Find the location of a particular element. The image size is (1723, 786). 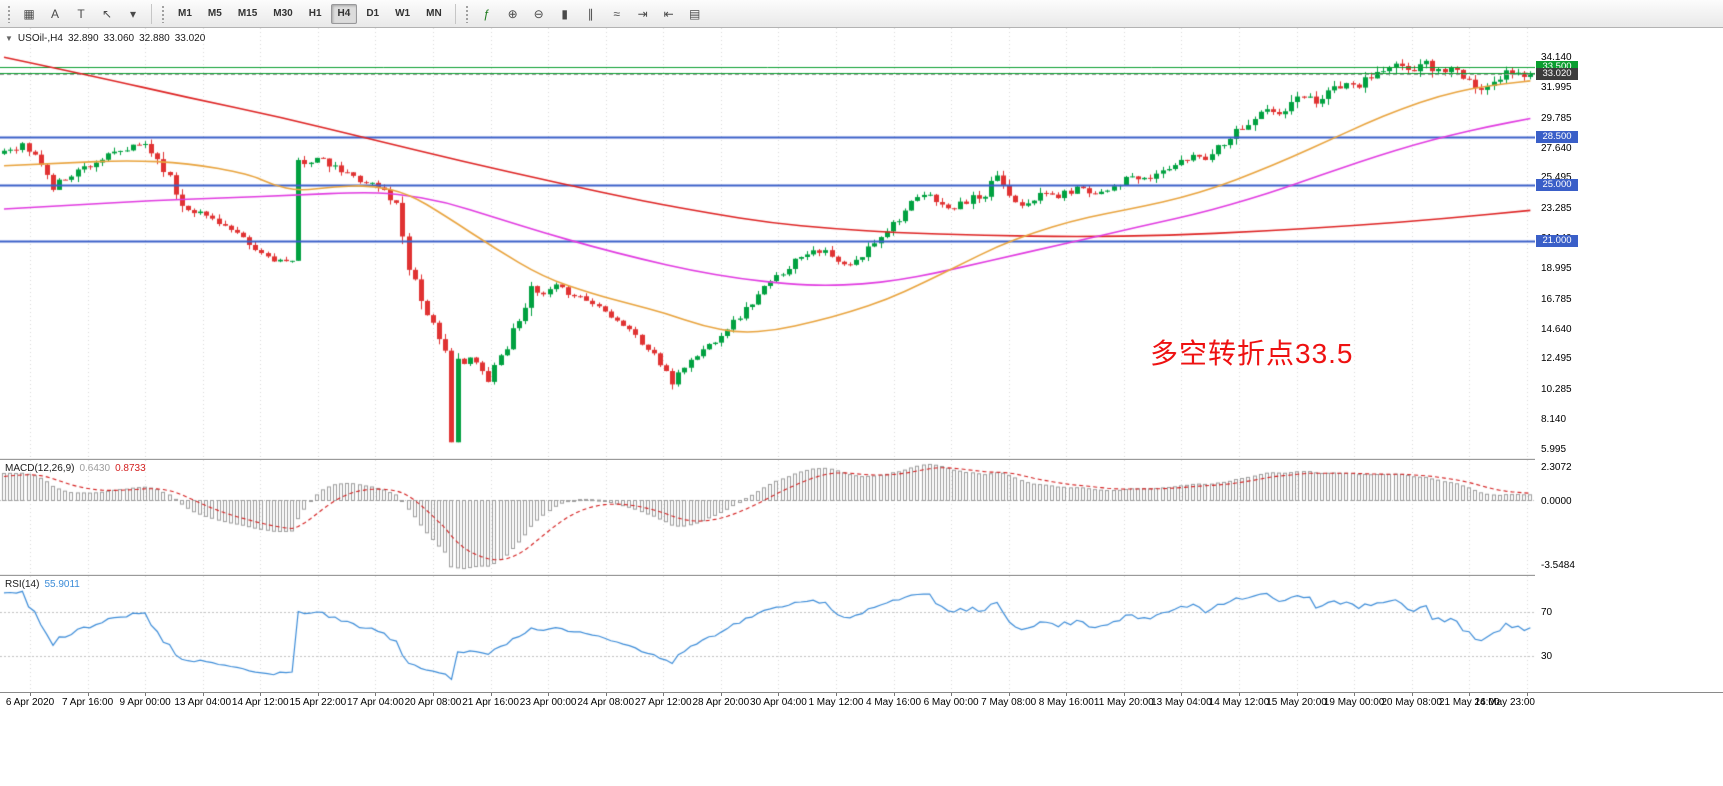

timeframe-h1-button: H1 is located at coordinates (315, 13).